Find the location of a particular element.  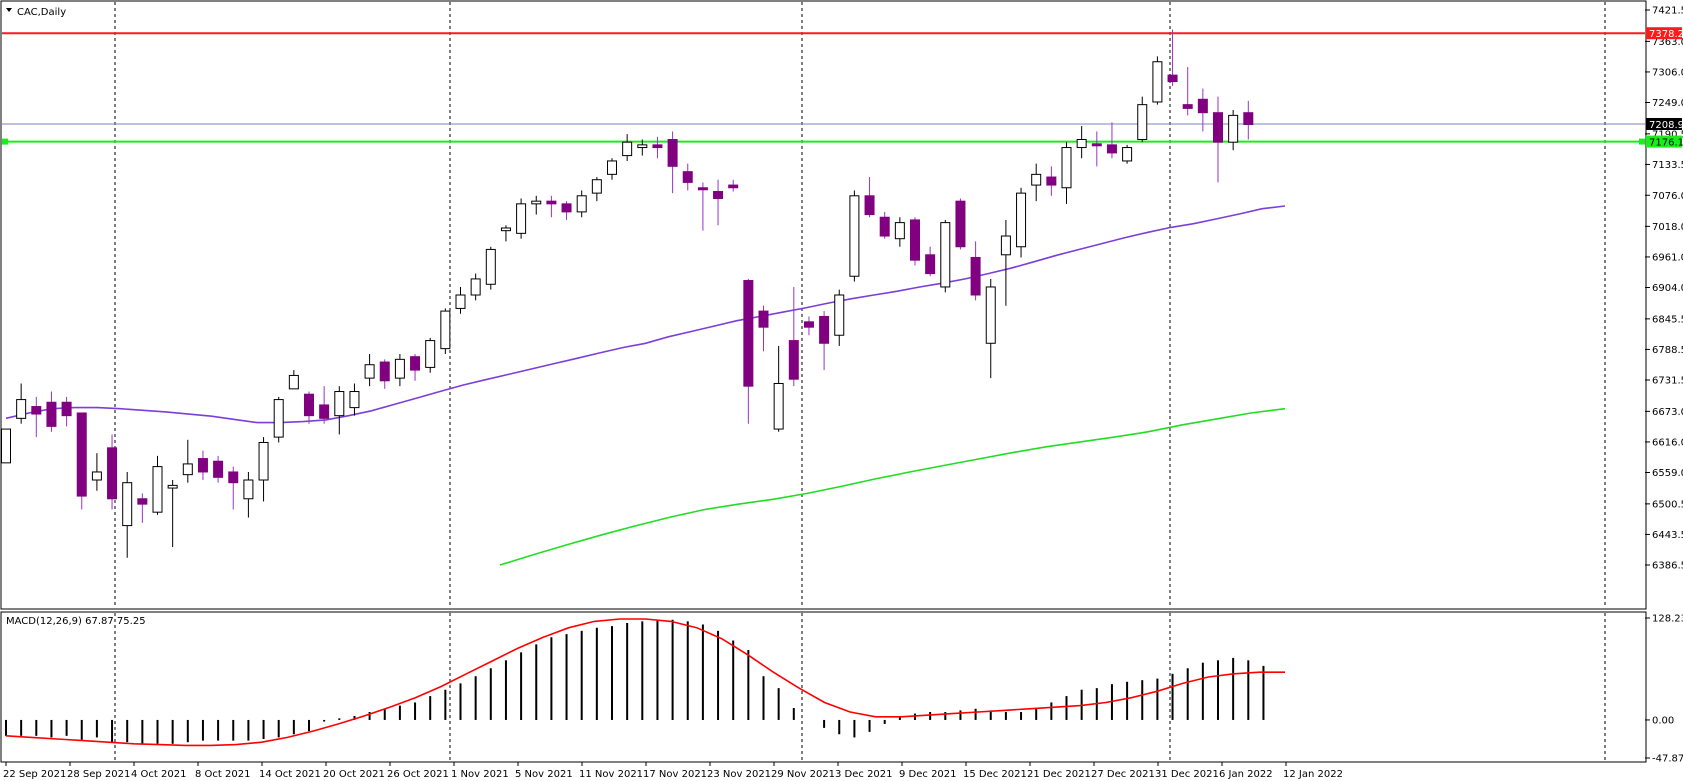

time-axis-label: 3 Dec 2021 is located at coordinates (864, 774).